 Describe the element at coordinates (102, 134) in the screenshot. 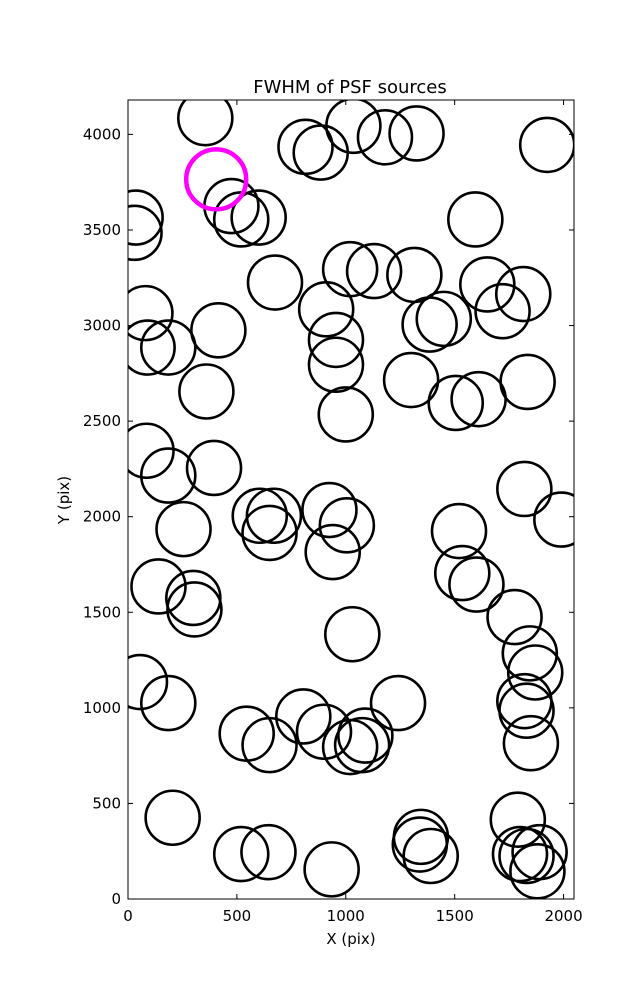

I see `y-tick-label: 4000` at that location.